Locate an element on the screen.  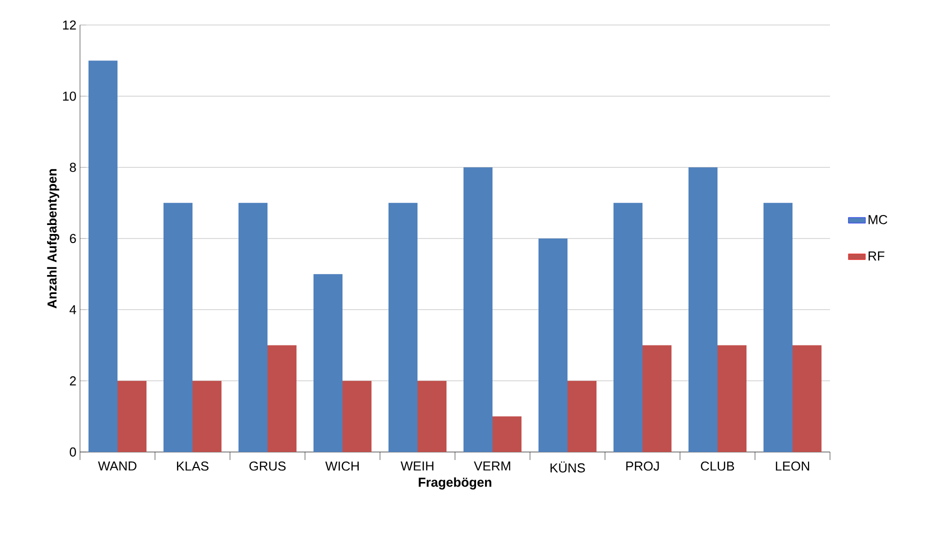
x-tick-label: VERM is located at coordinates (492, 466).